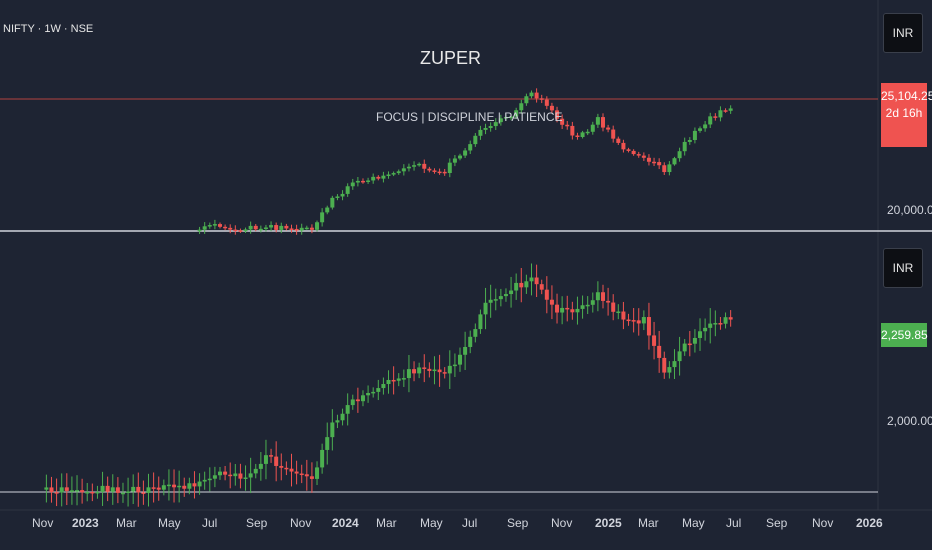  Describe the element at coordinates (909, 421) in the screenshot. I see `bottom-y-tick: 2,000.00` at that location.